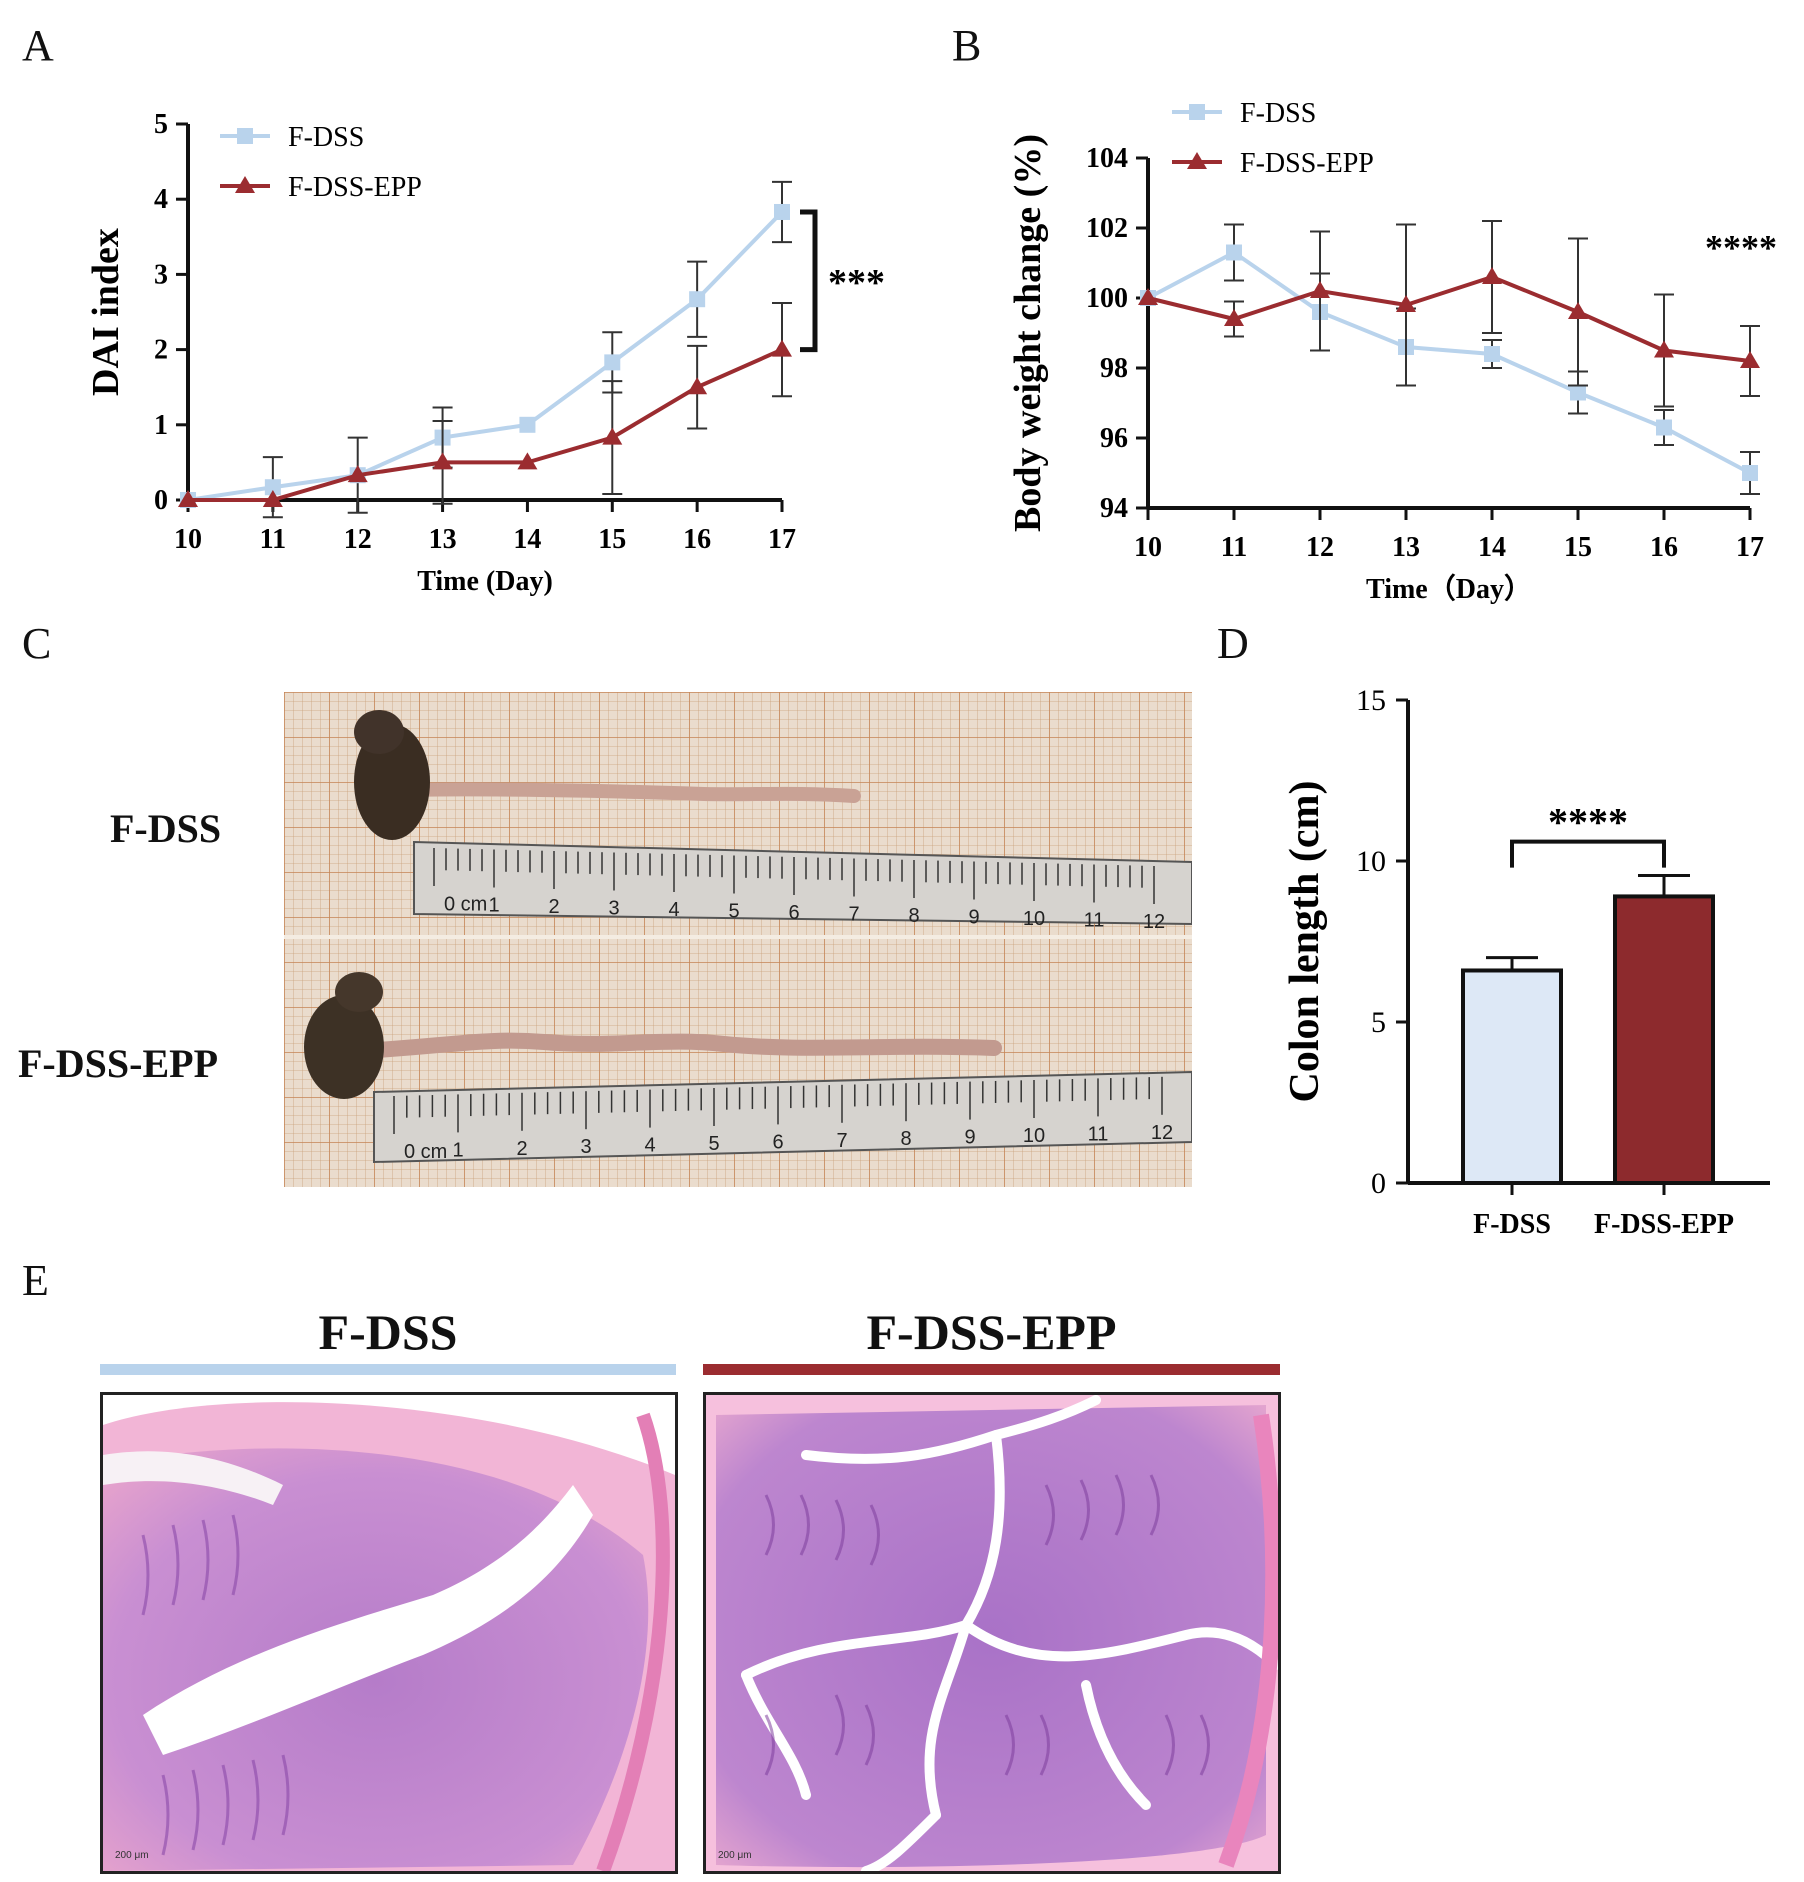 This screenshot has width=1804, height=1882. Describe the element at coordinates (782, 539) in the screenshot. I see `x-tick-label: 17` at that location.